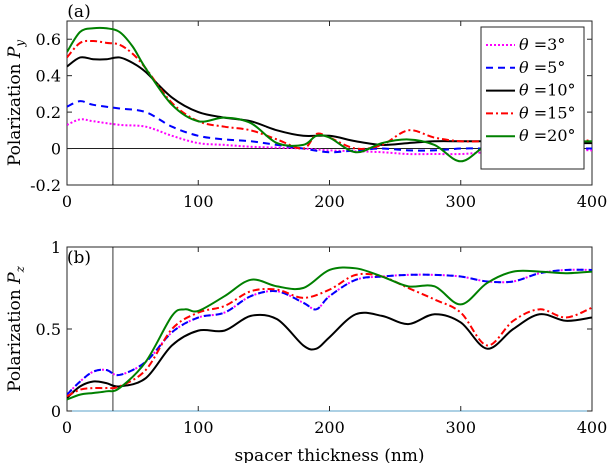 The width and height of the screenshot is (610, 463). What do you see at coordinates (556, 67) in the screenshot?
I see `legend-value: 5°` at bounding box center [556, 67].